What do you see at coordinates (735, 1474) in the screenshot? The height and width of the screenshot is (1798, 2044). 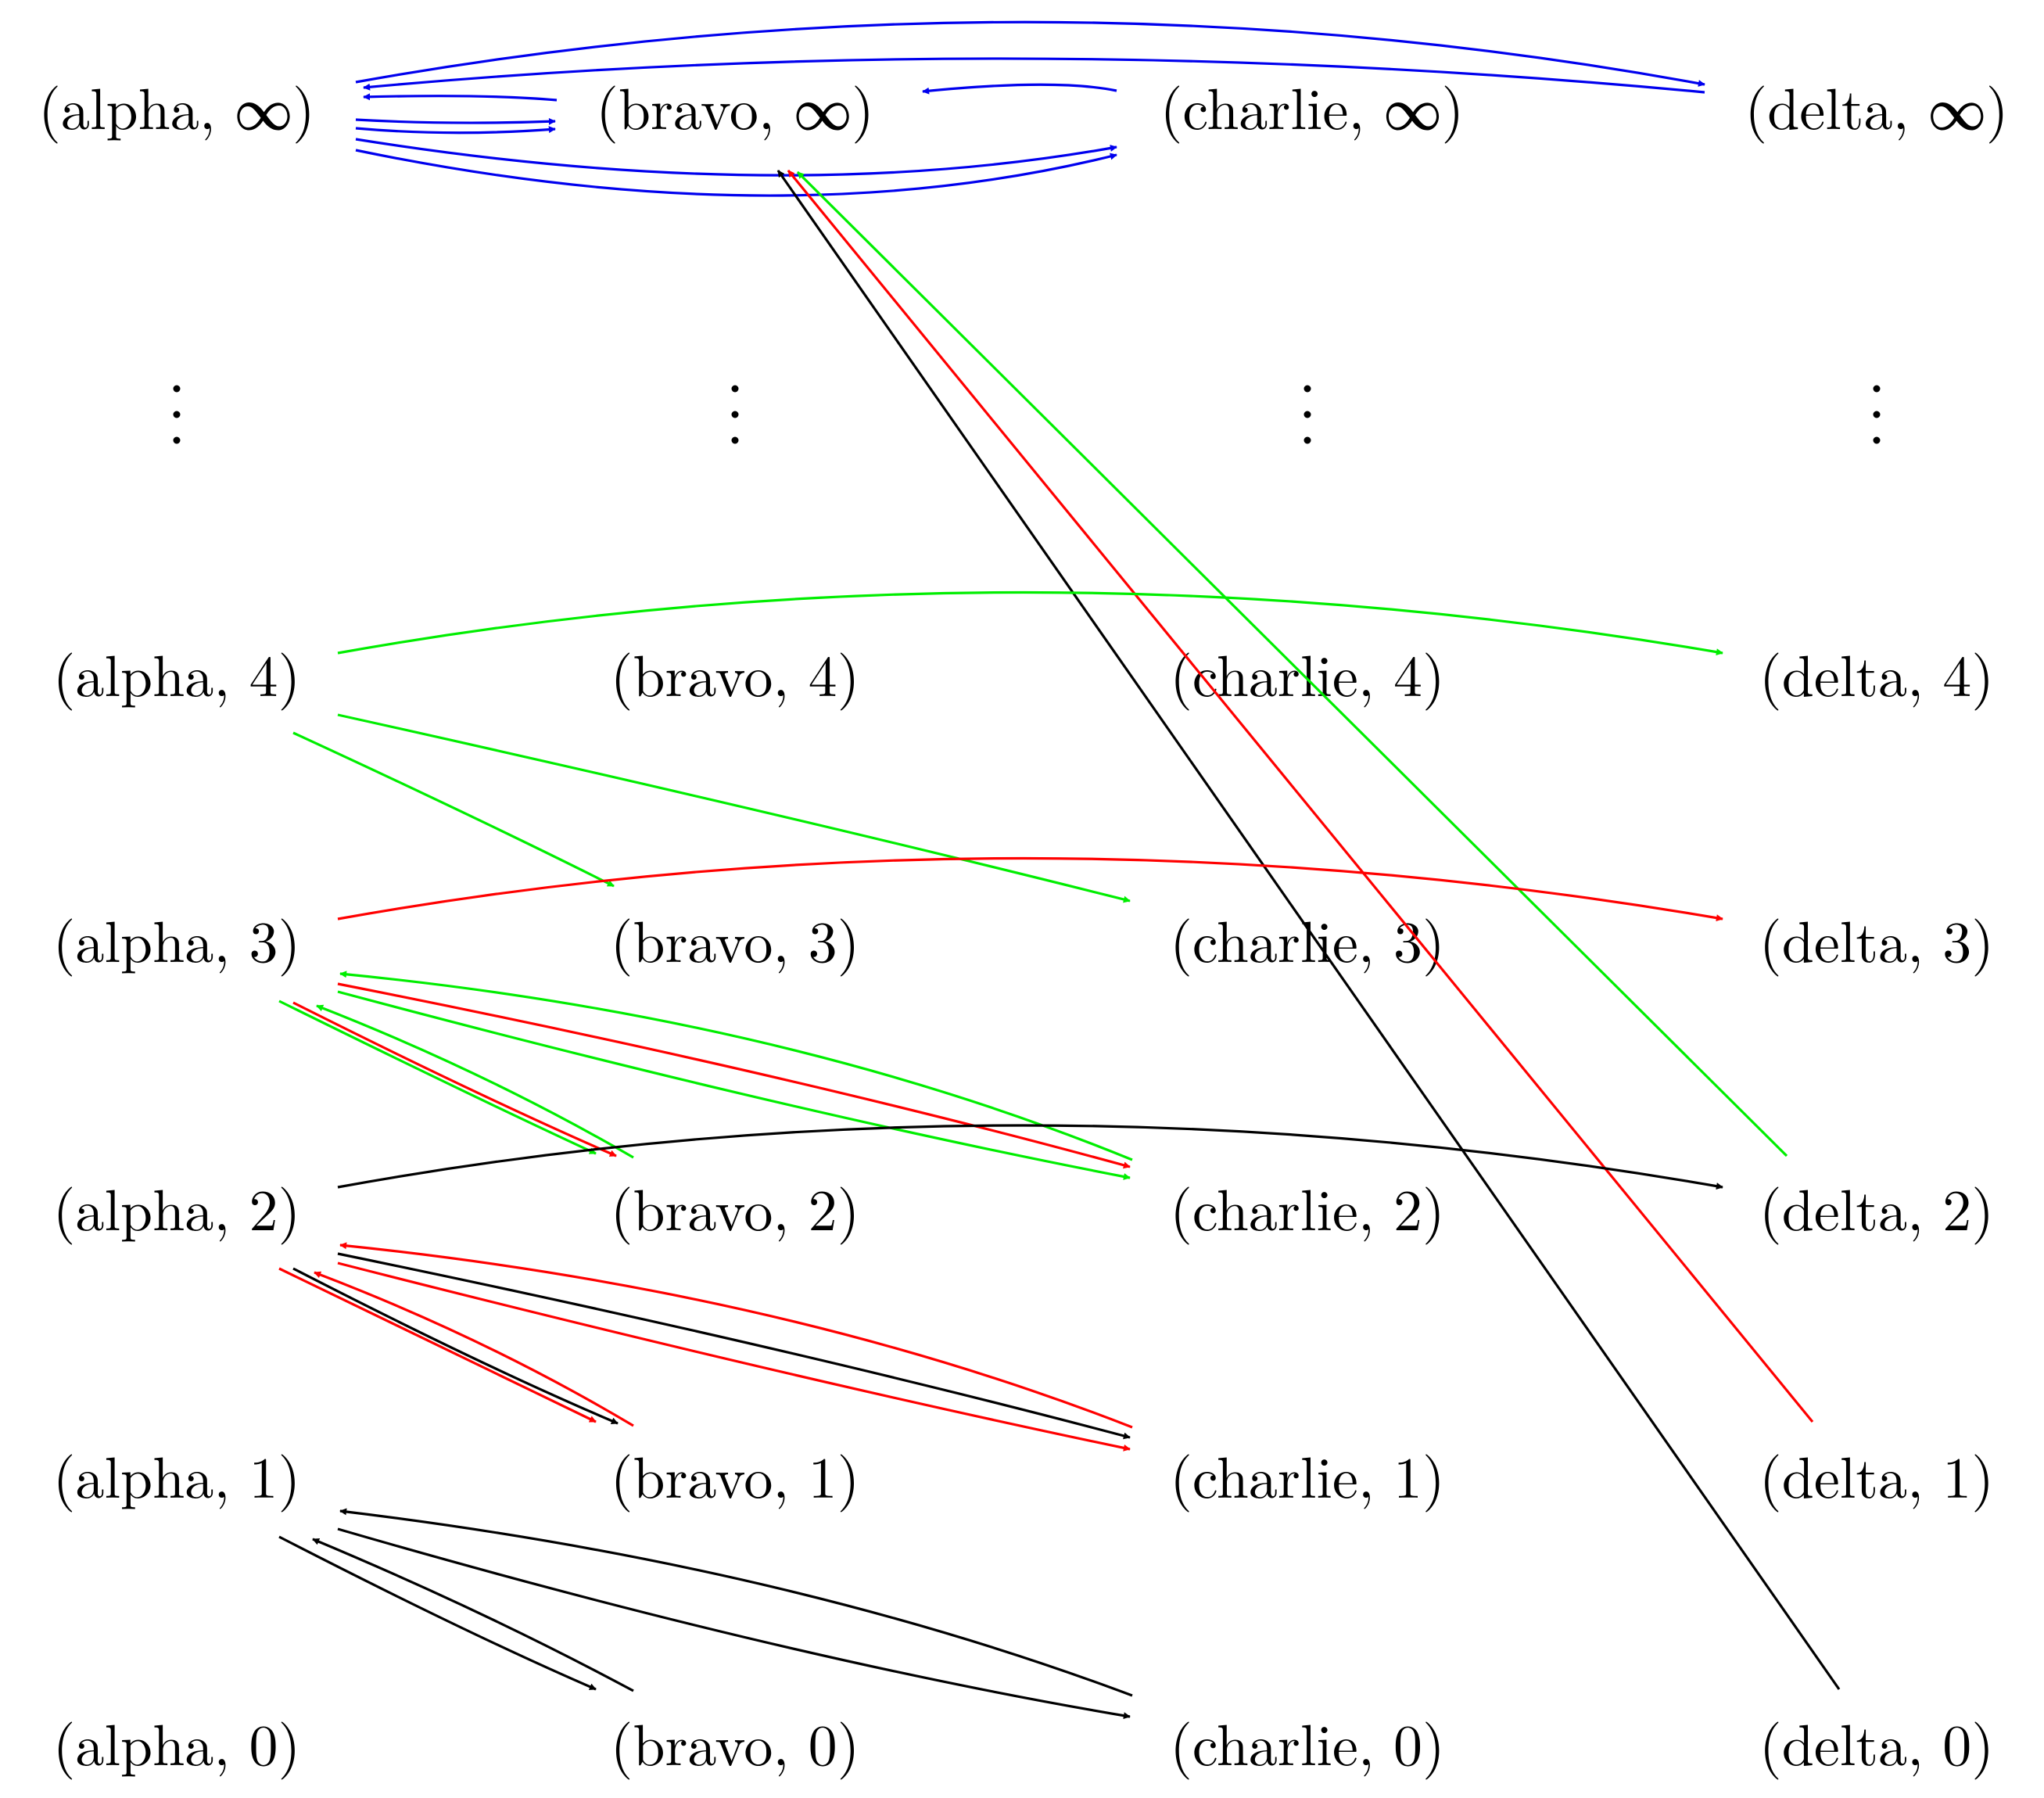 I see `node-bravo-1: (bravo, 1)` at bounding box center [735, 1474].